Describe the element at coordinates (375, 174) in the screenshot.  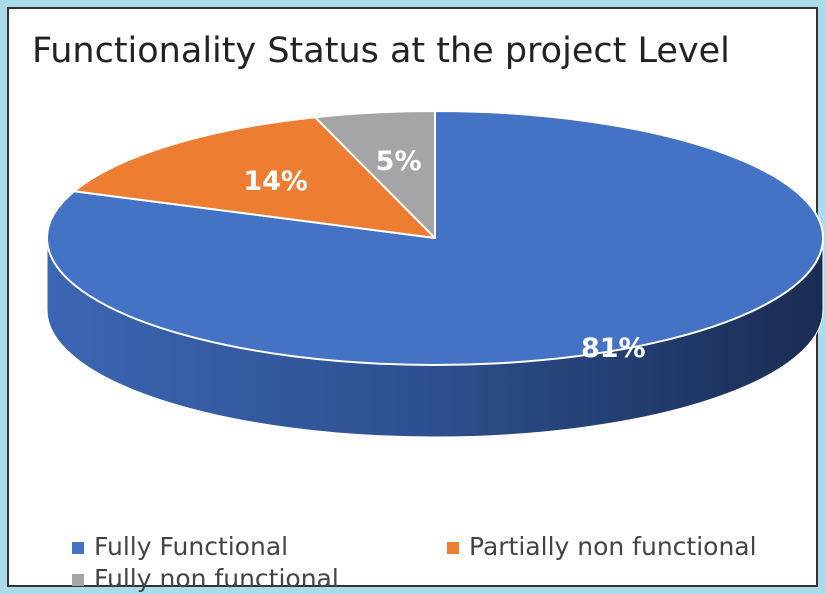
I see `pie-slice` at that location.